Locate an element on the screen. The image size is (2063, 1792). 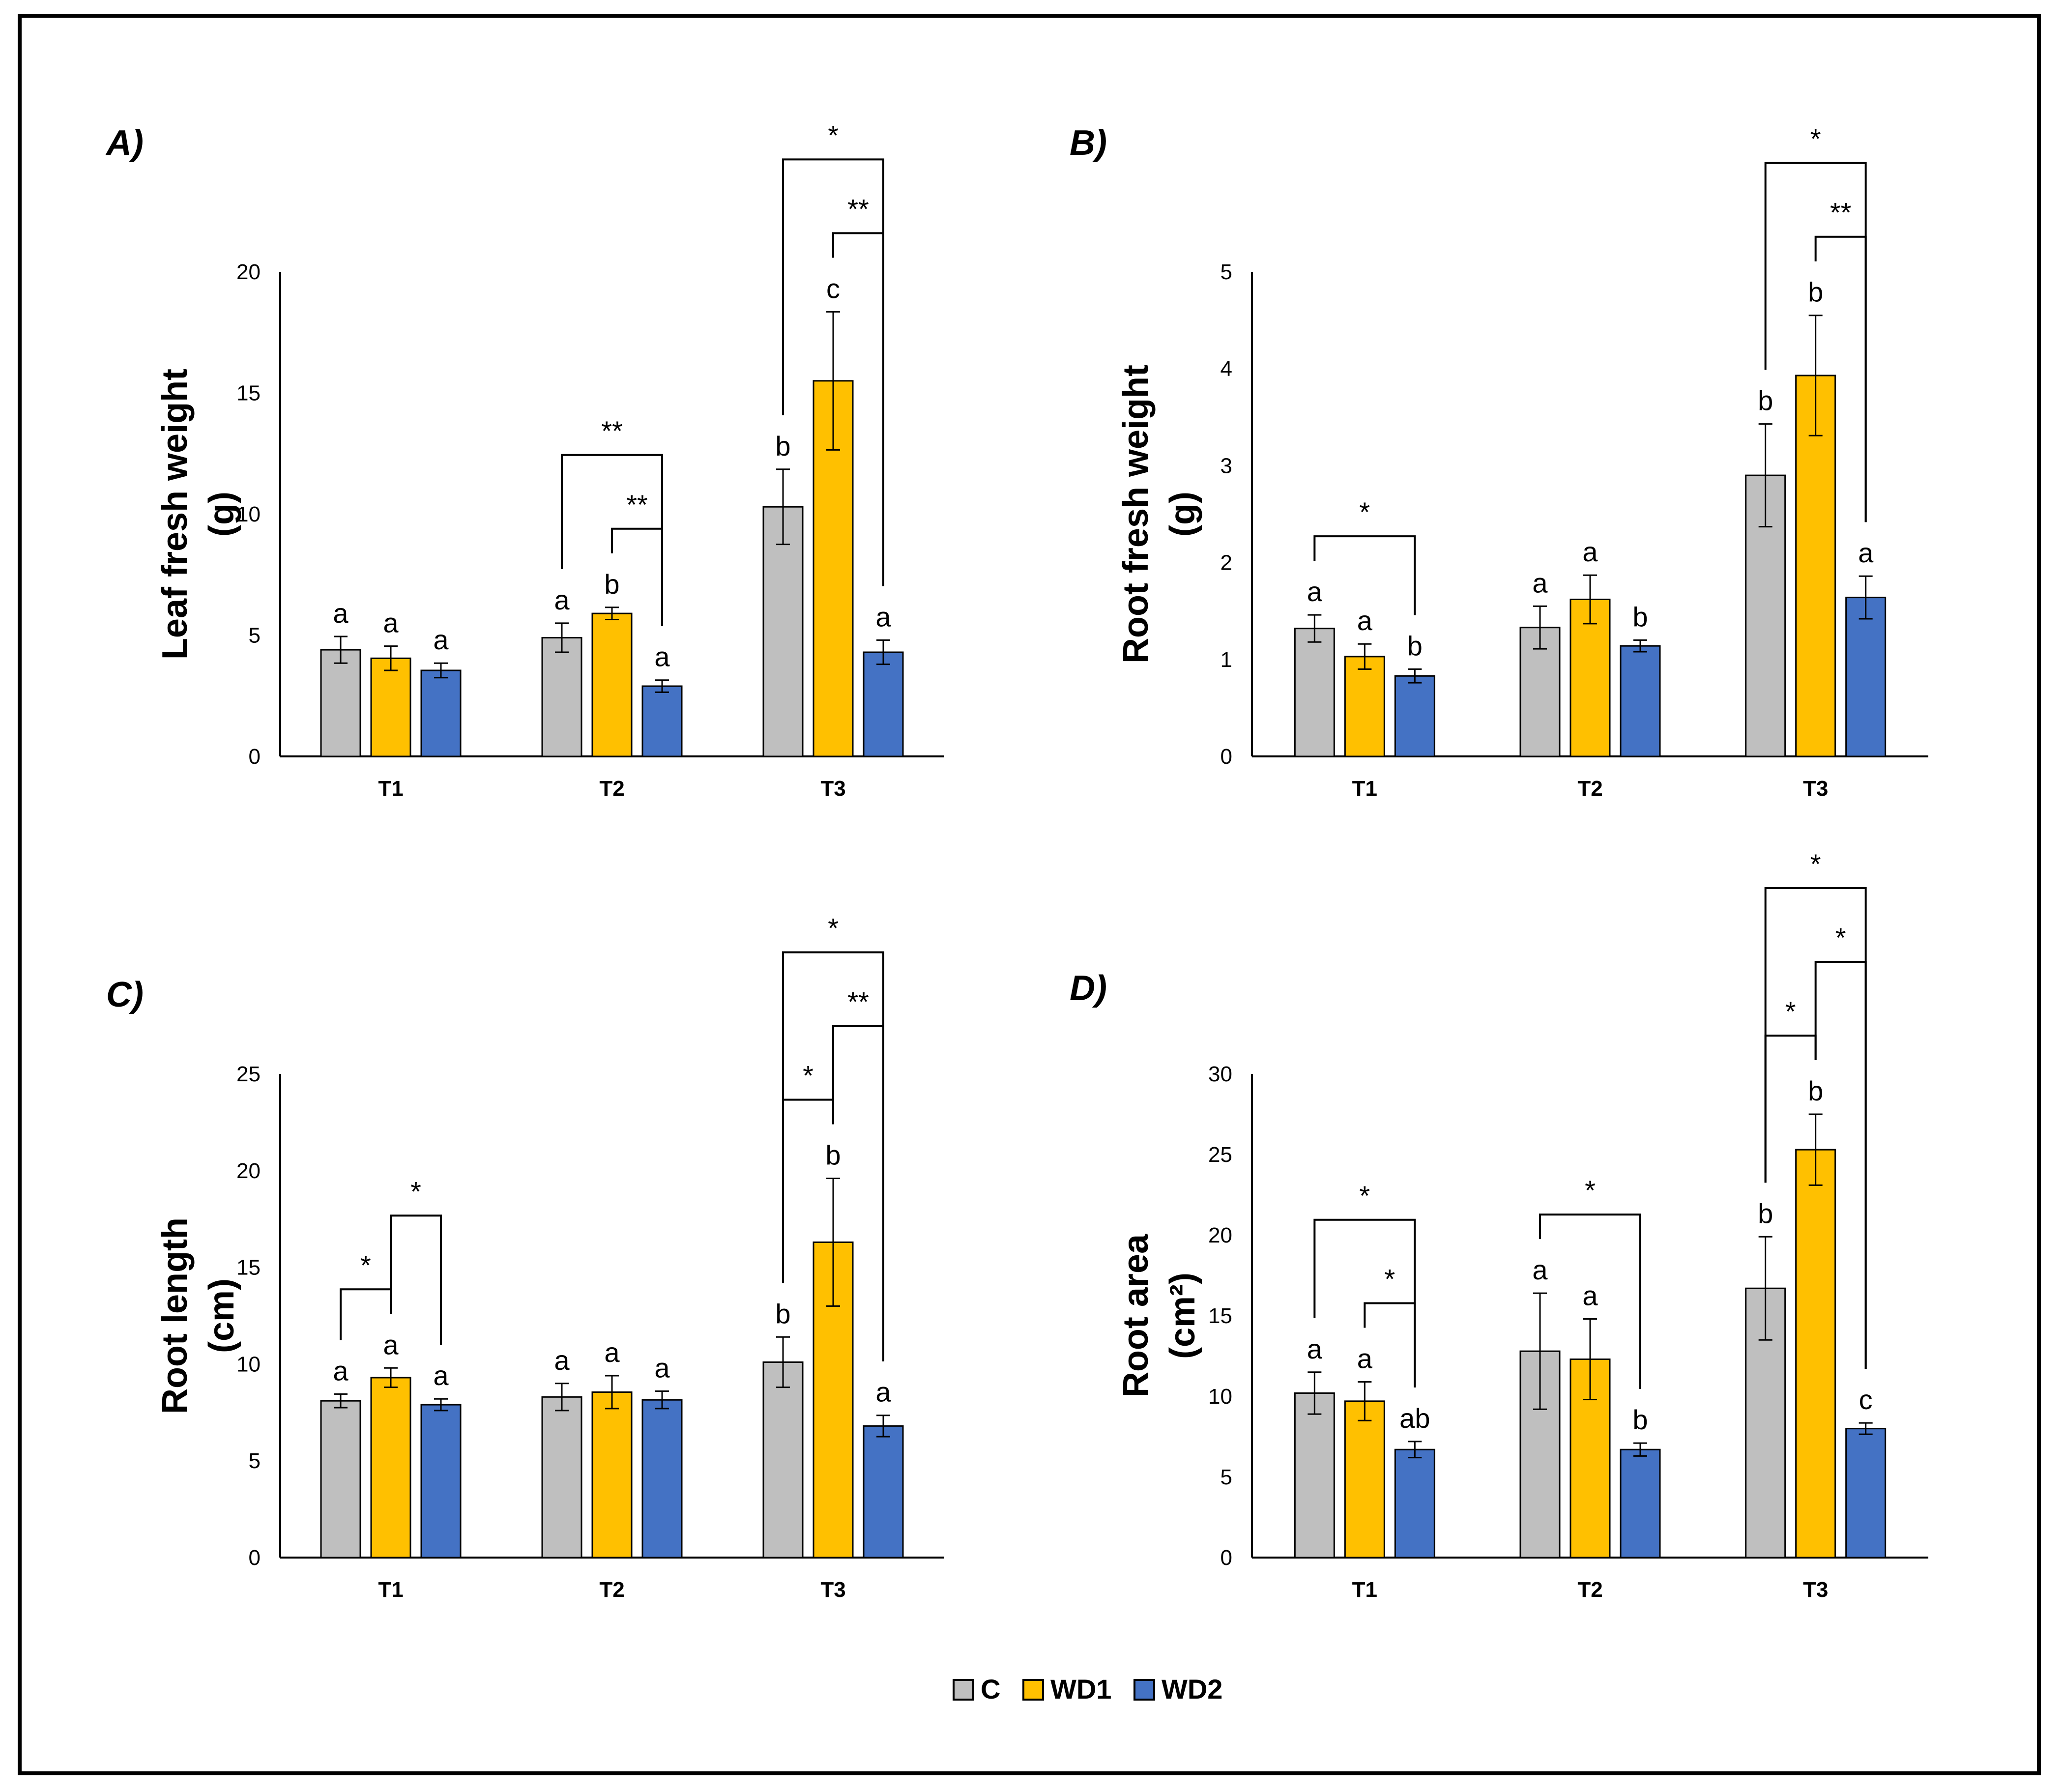
y-axis-label: Leaf fresh weight is located at coordinates (175, 514).